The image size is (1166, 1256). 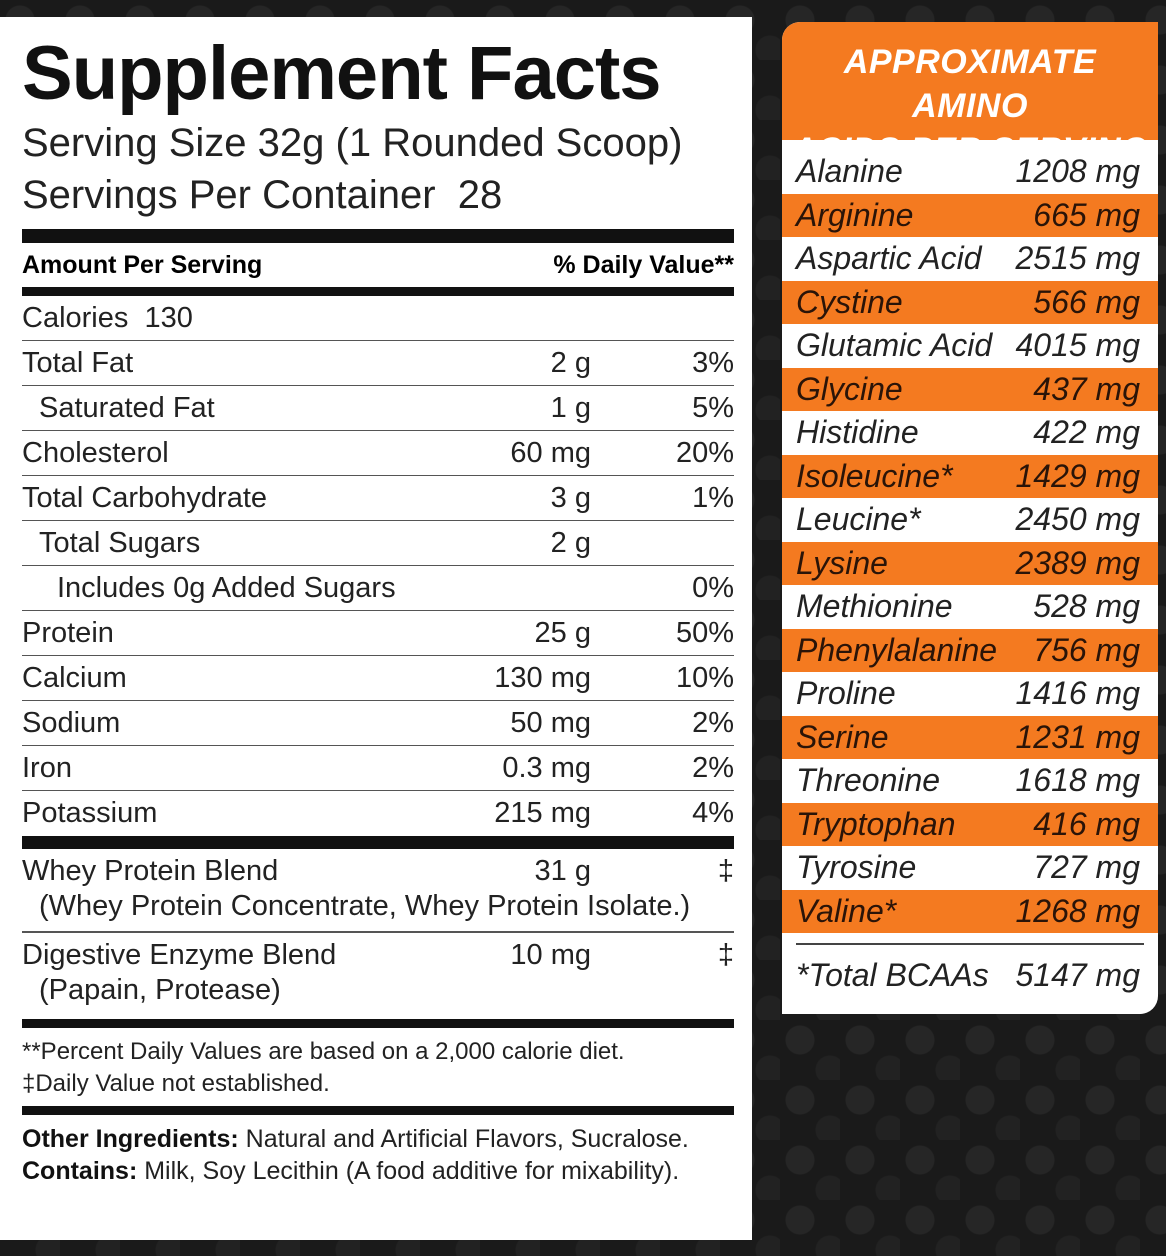 What do you see at coordinates (342, 73) in the screenshot?
I see `panel-title: Supplement Facts` at bounding box center [342, 73].